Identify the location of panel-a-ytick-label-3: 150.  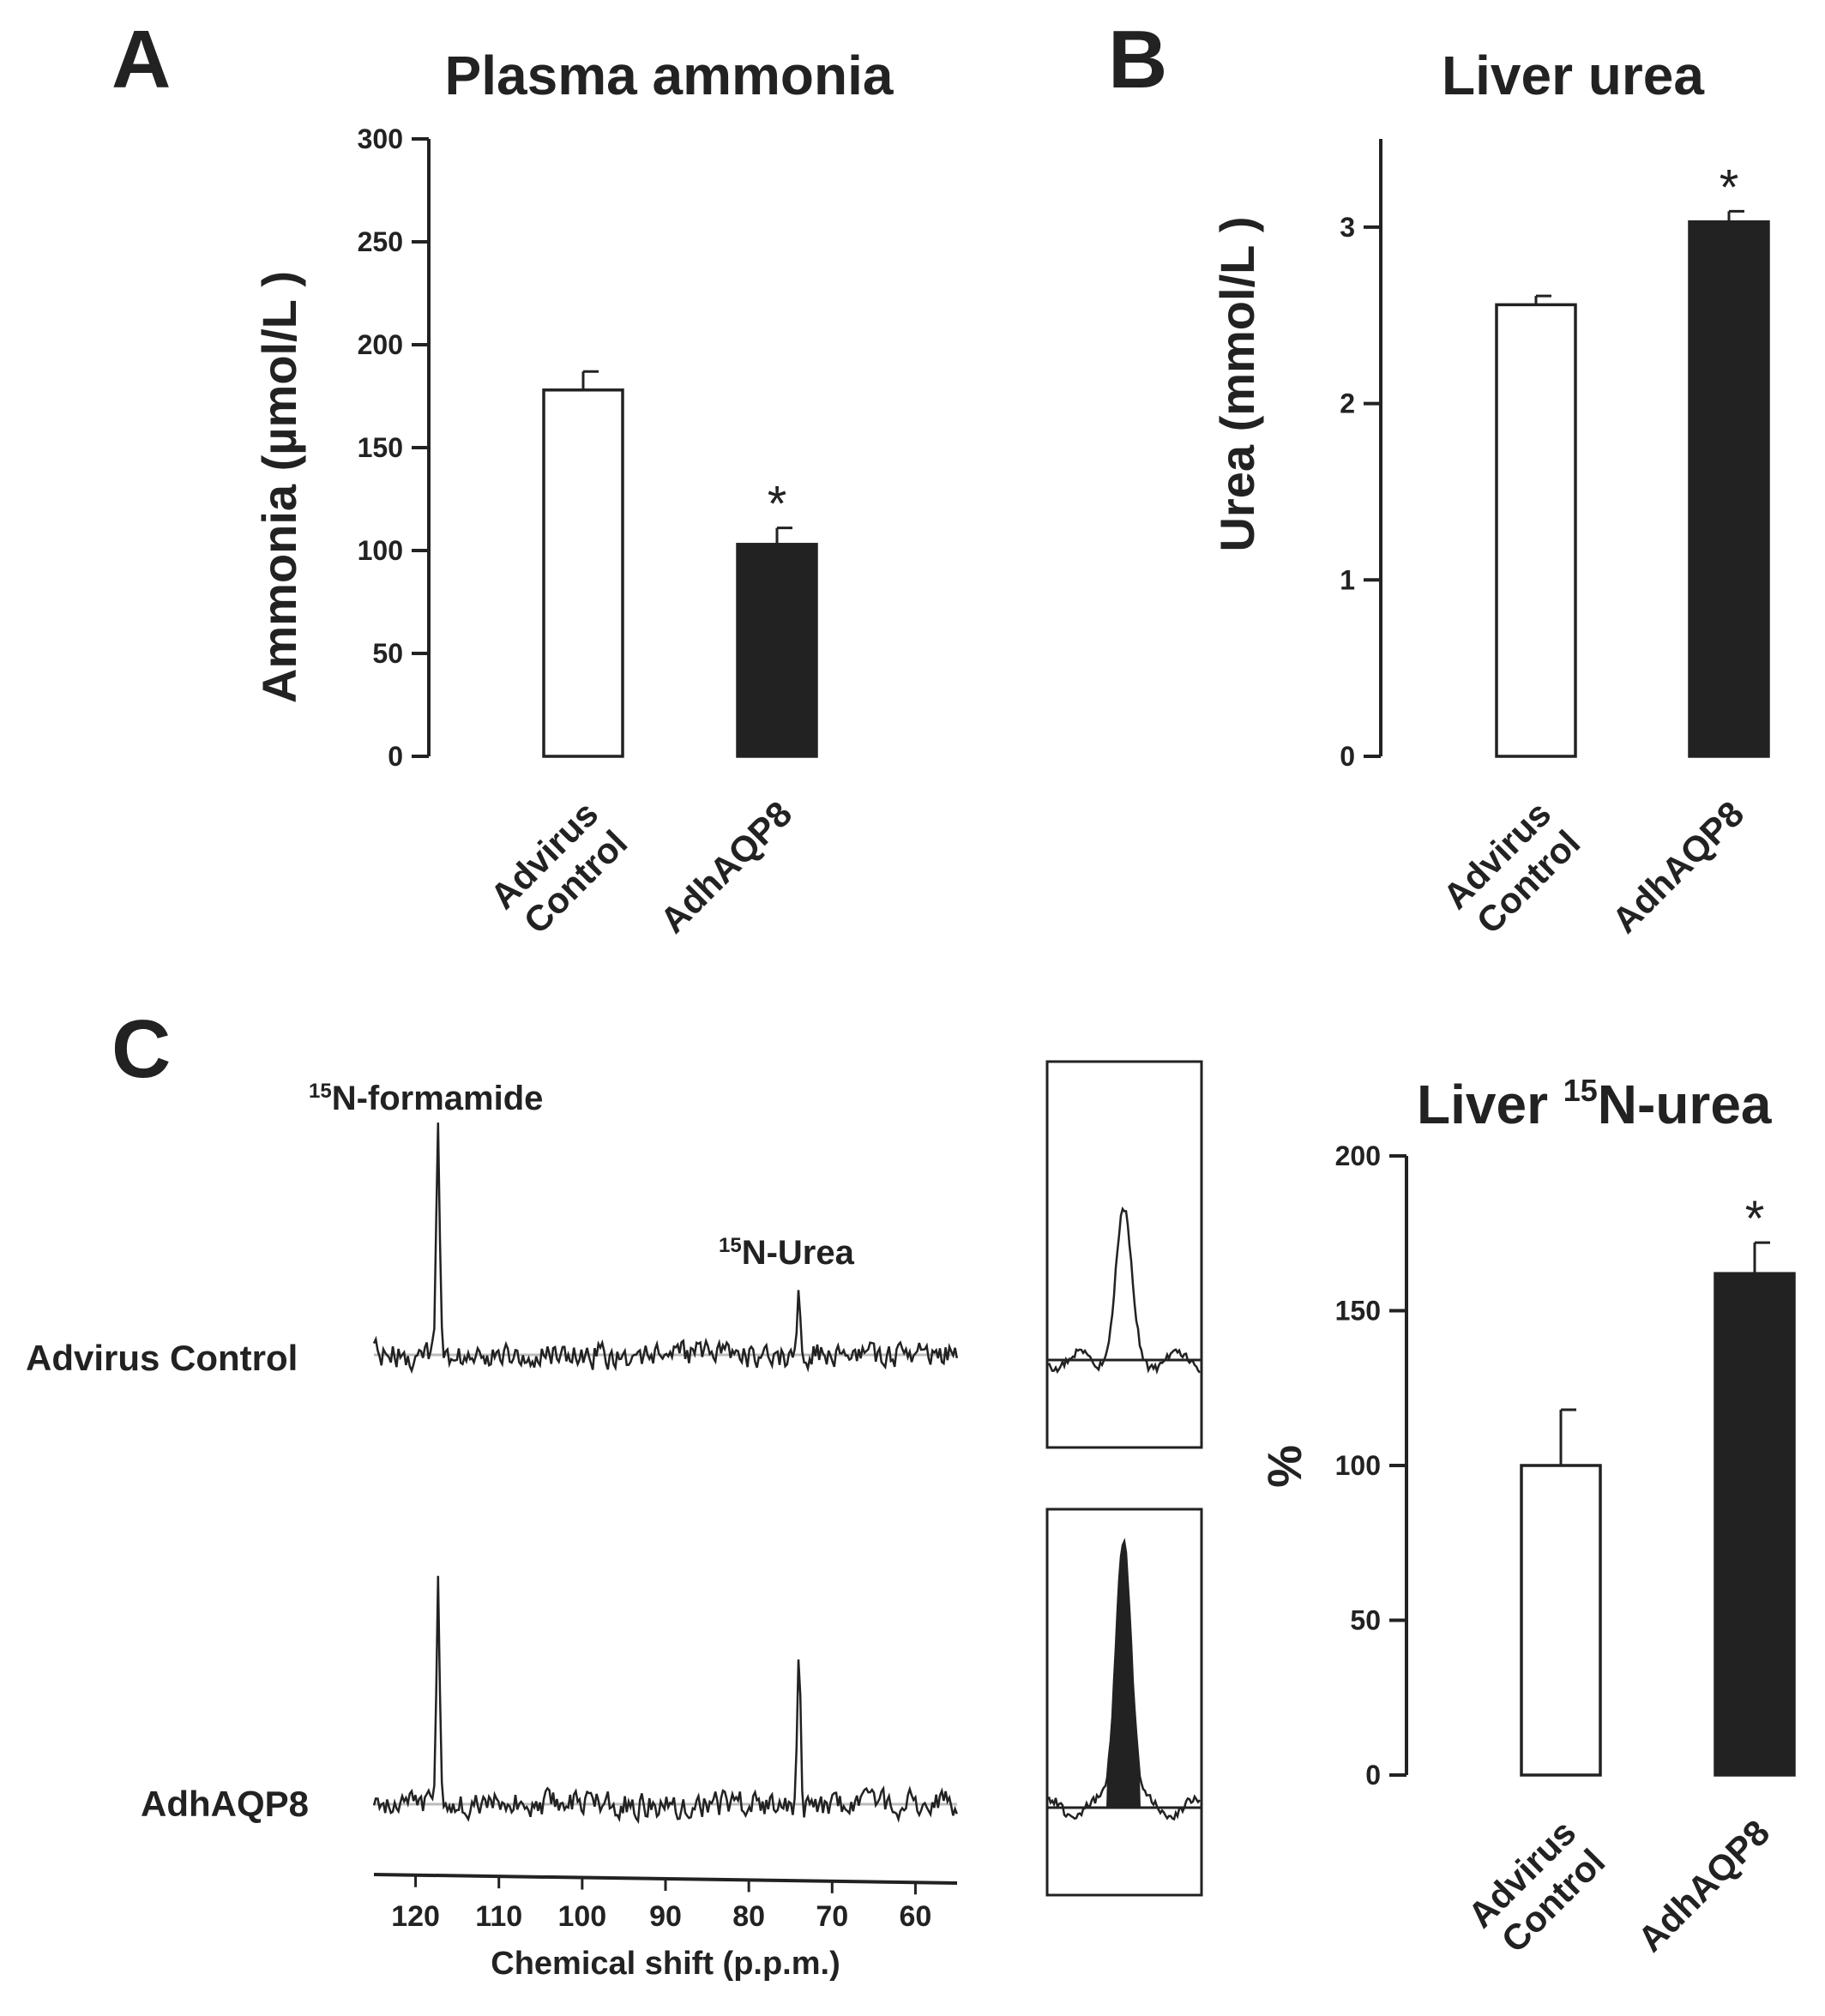
(380, 447).